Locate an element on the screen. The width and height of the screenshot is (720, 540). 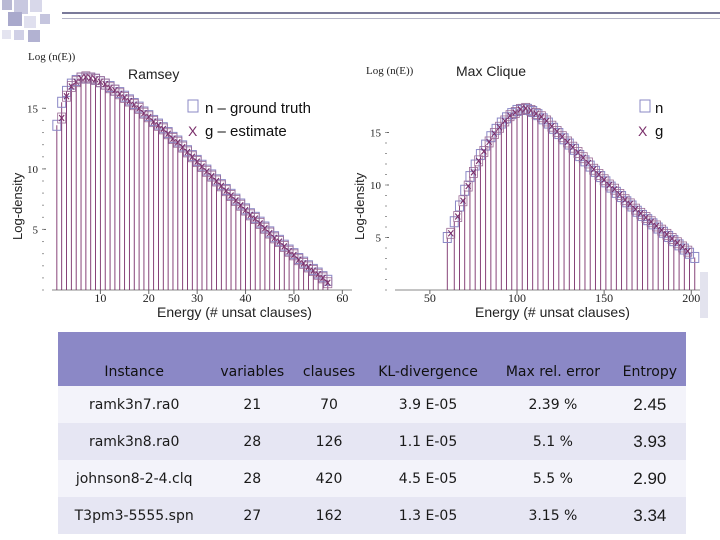
table-cell: 5.1 % is located at coordinates (553, 441).